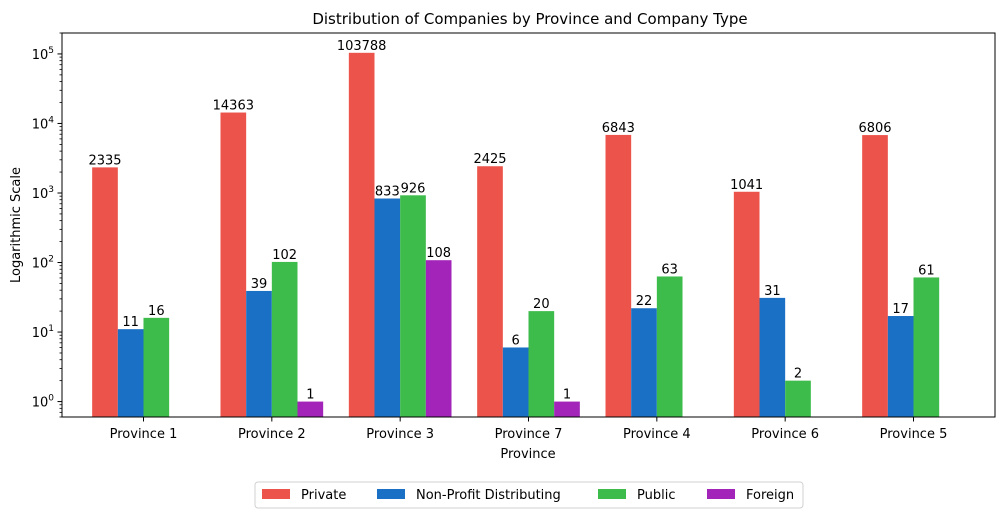 This screenshot has width=1004, height=521. Describe the element at coordinates (874, 128) in the screenshot. I see `data-label-private-province-5: 6806` at that location.